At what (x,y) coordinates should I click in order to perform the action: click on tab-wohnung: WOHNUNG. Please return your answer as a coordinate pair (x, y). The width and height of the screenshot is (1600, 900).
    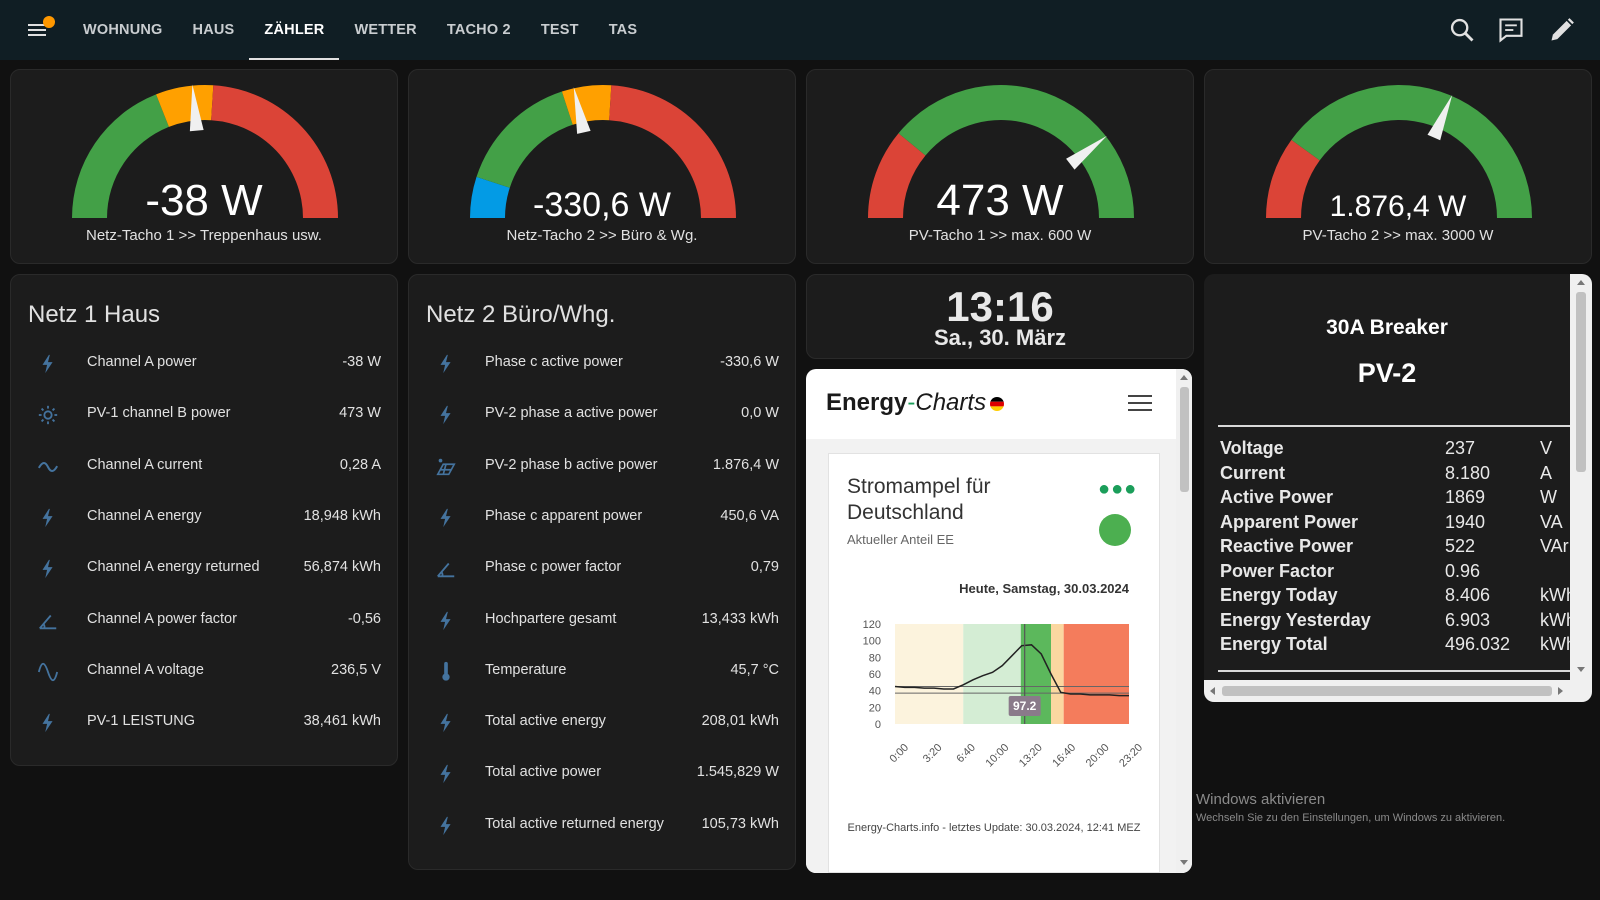
    Looking at the image, I should click on (123, 30).